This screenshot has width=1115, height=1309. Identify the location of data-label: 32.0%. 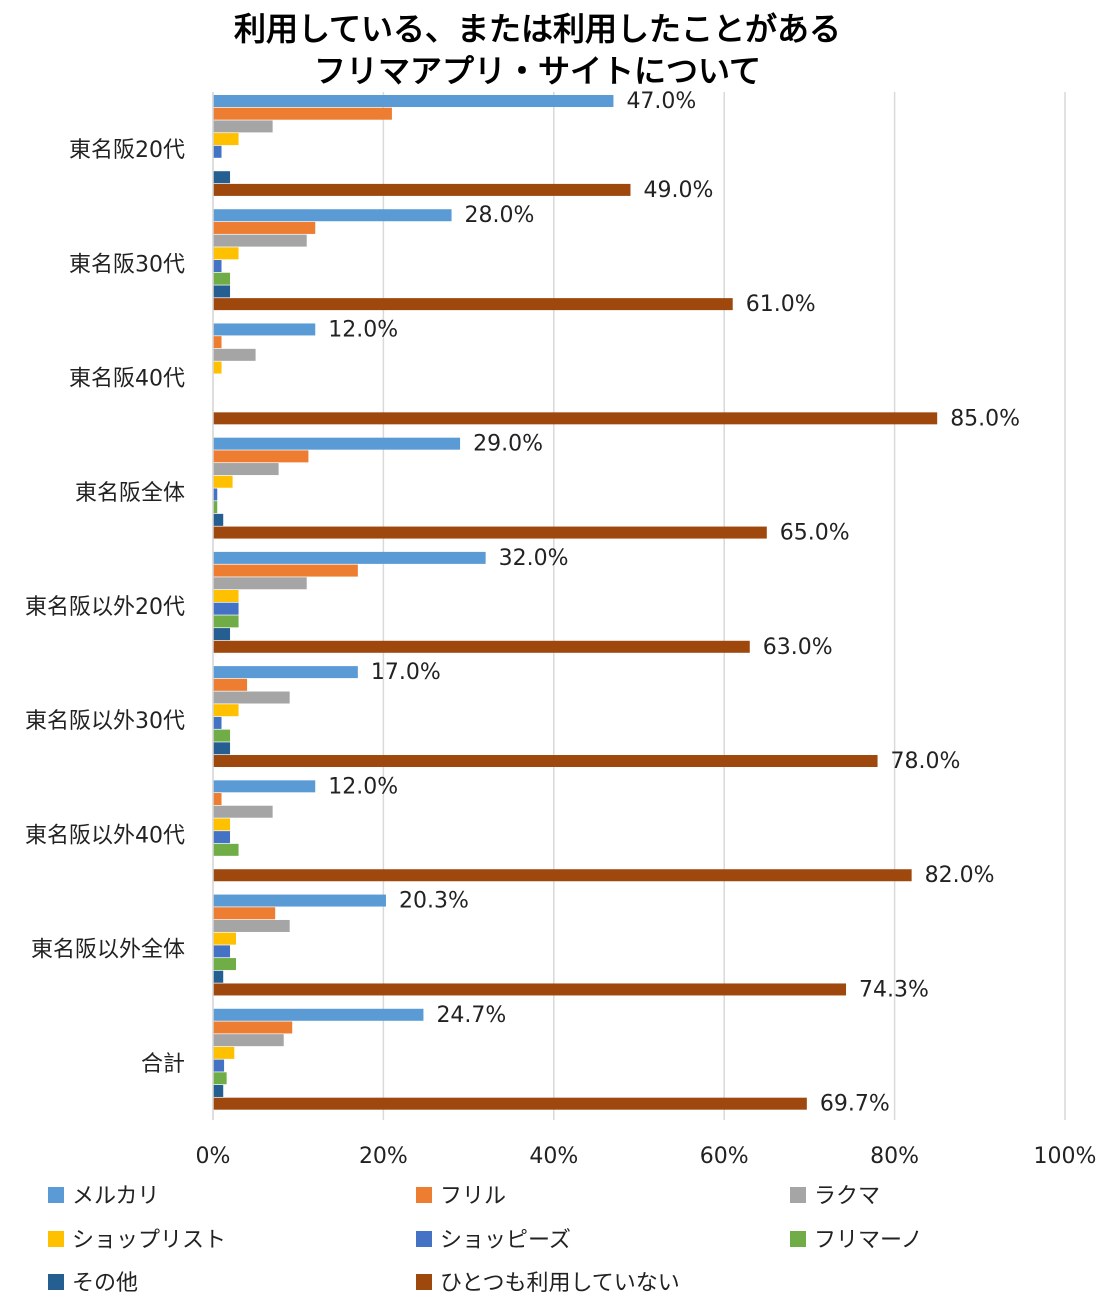
(534, 558).